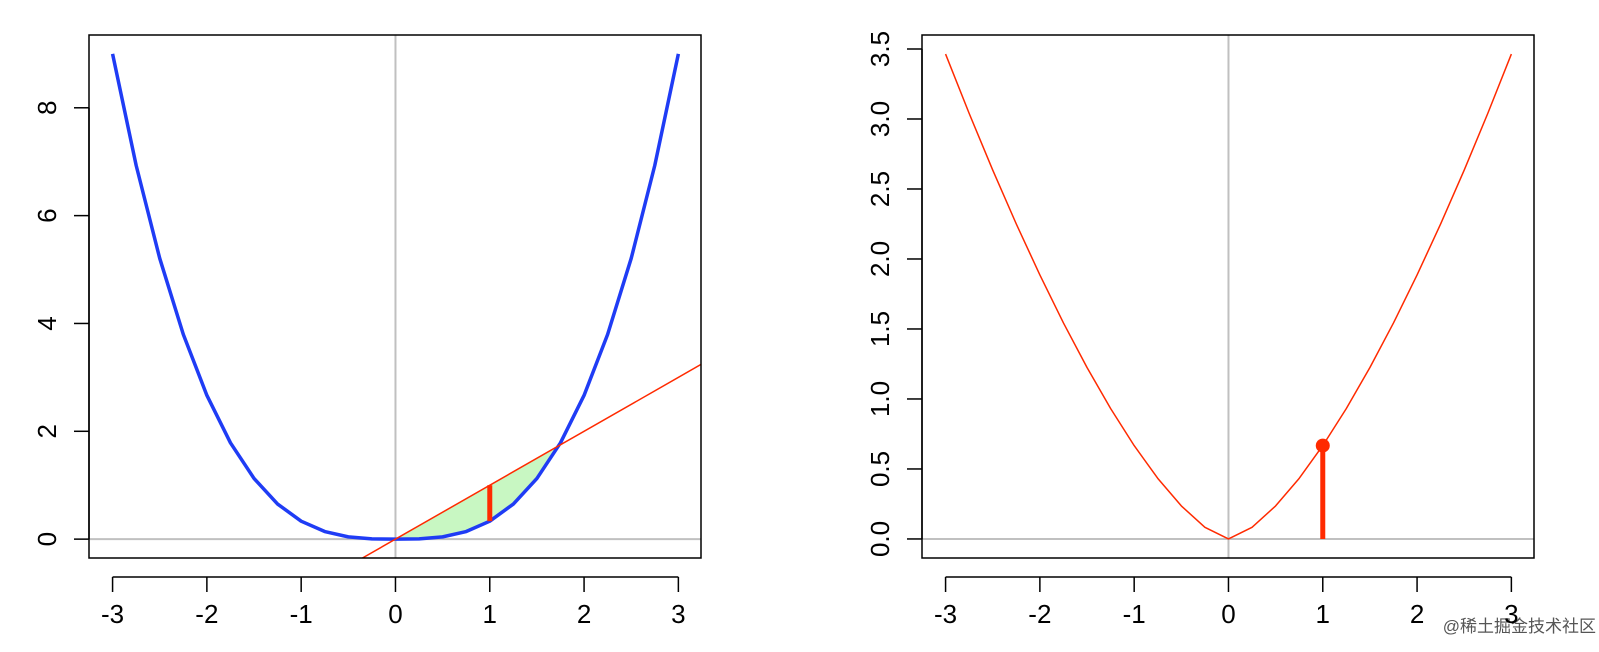  I want to click on y-tick-label: 8, so click(47, 108).